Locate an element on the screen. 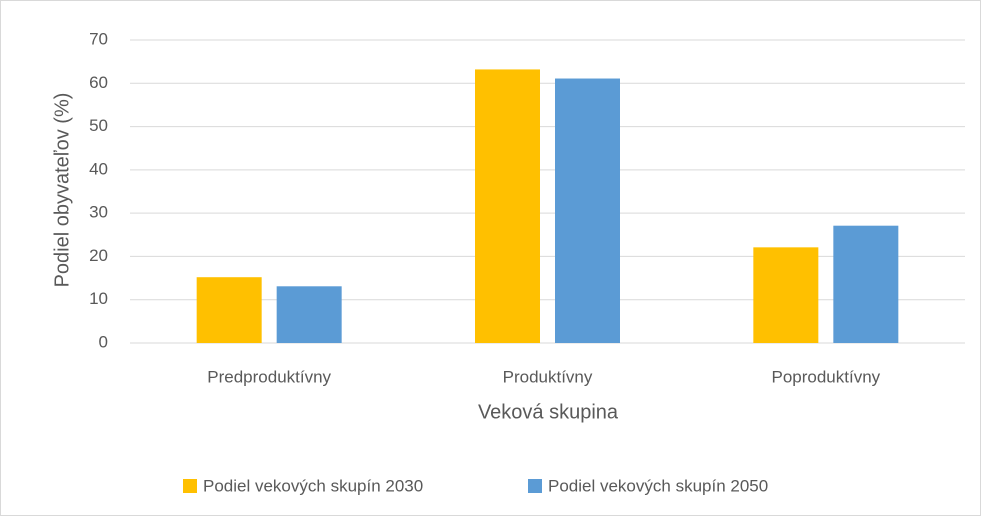  x-tick-label: Poproduktívny is located at coordinates (825, 376).